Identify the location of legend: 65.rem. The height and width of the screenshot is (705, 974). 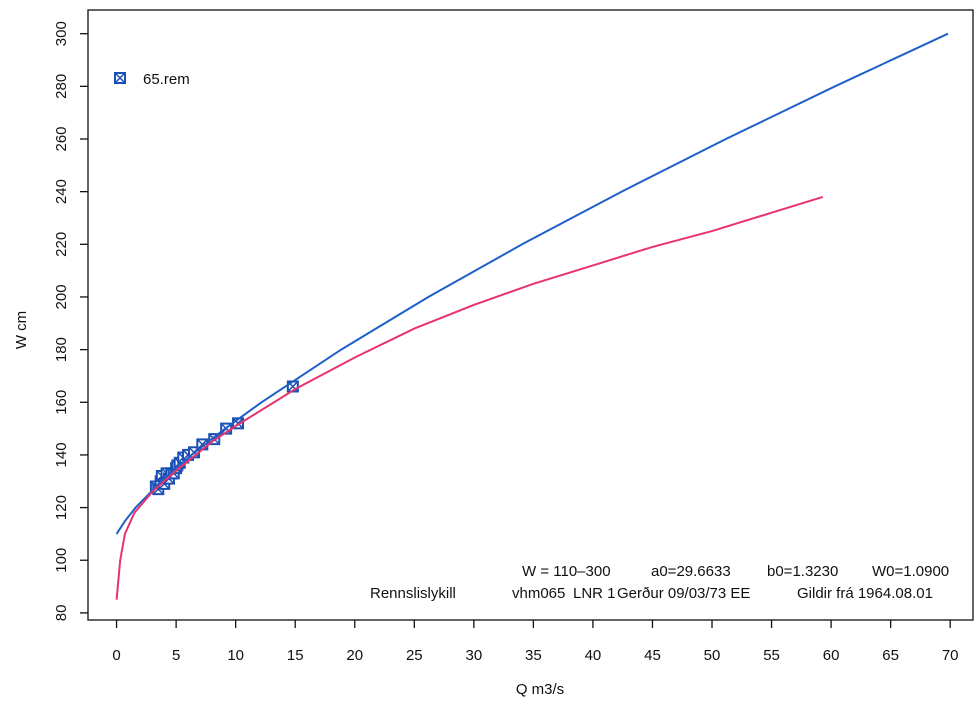
(152, 79).